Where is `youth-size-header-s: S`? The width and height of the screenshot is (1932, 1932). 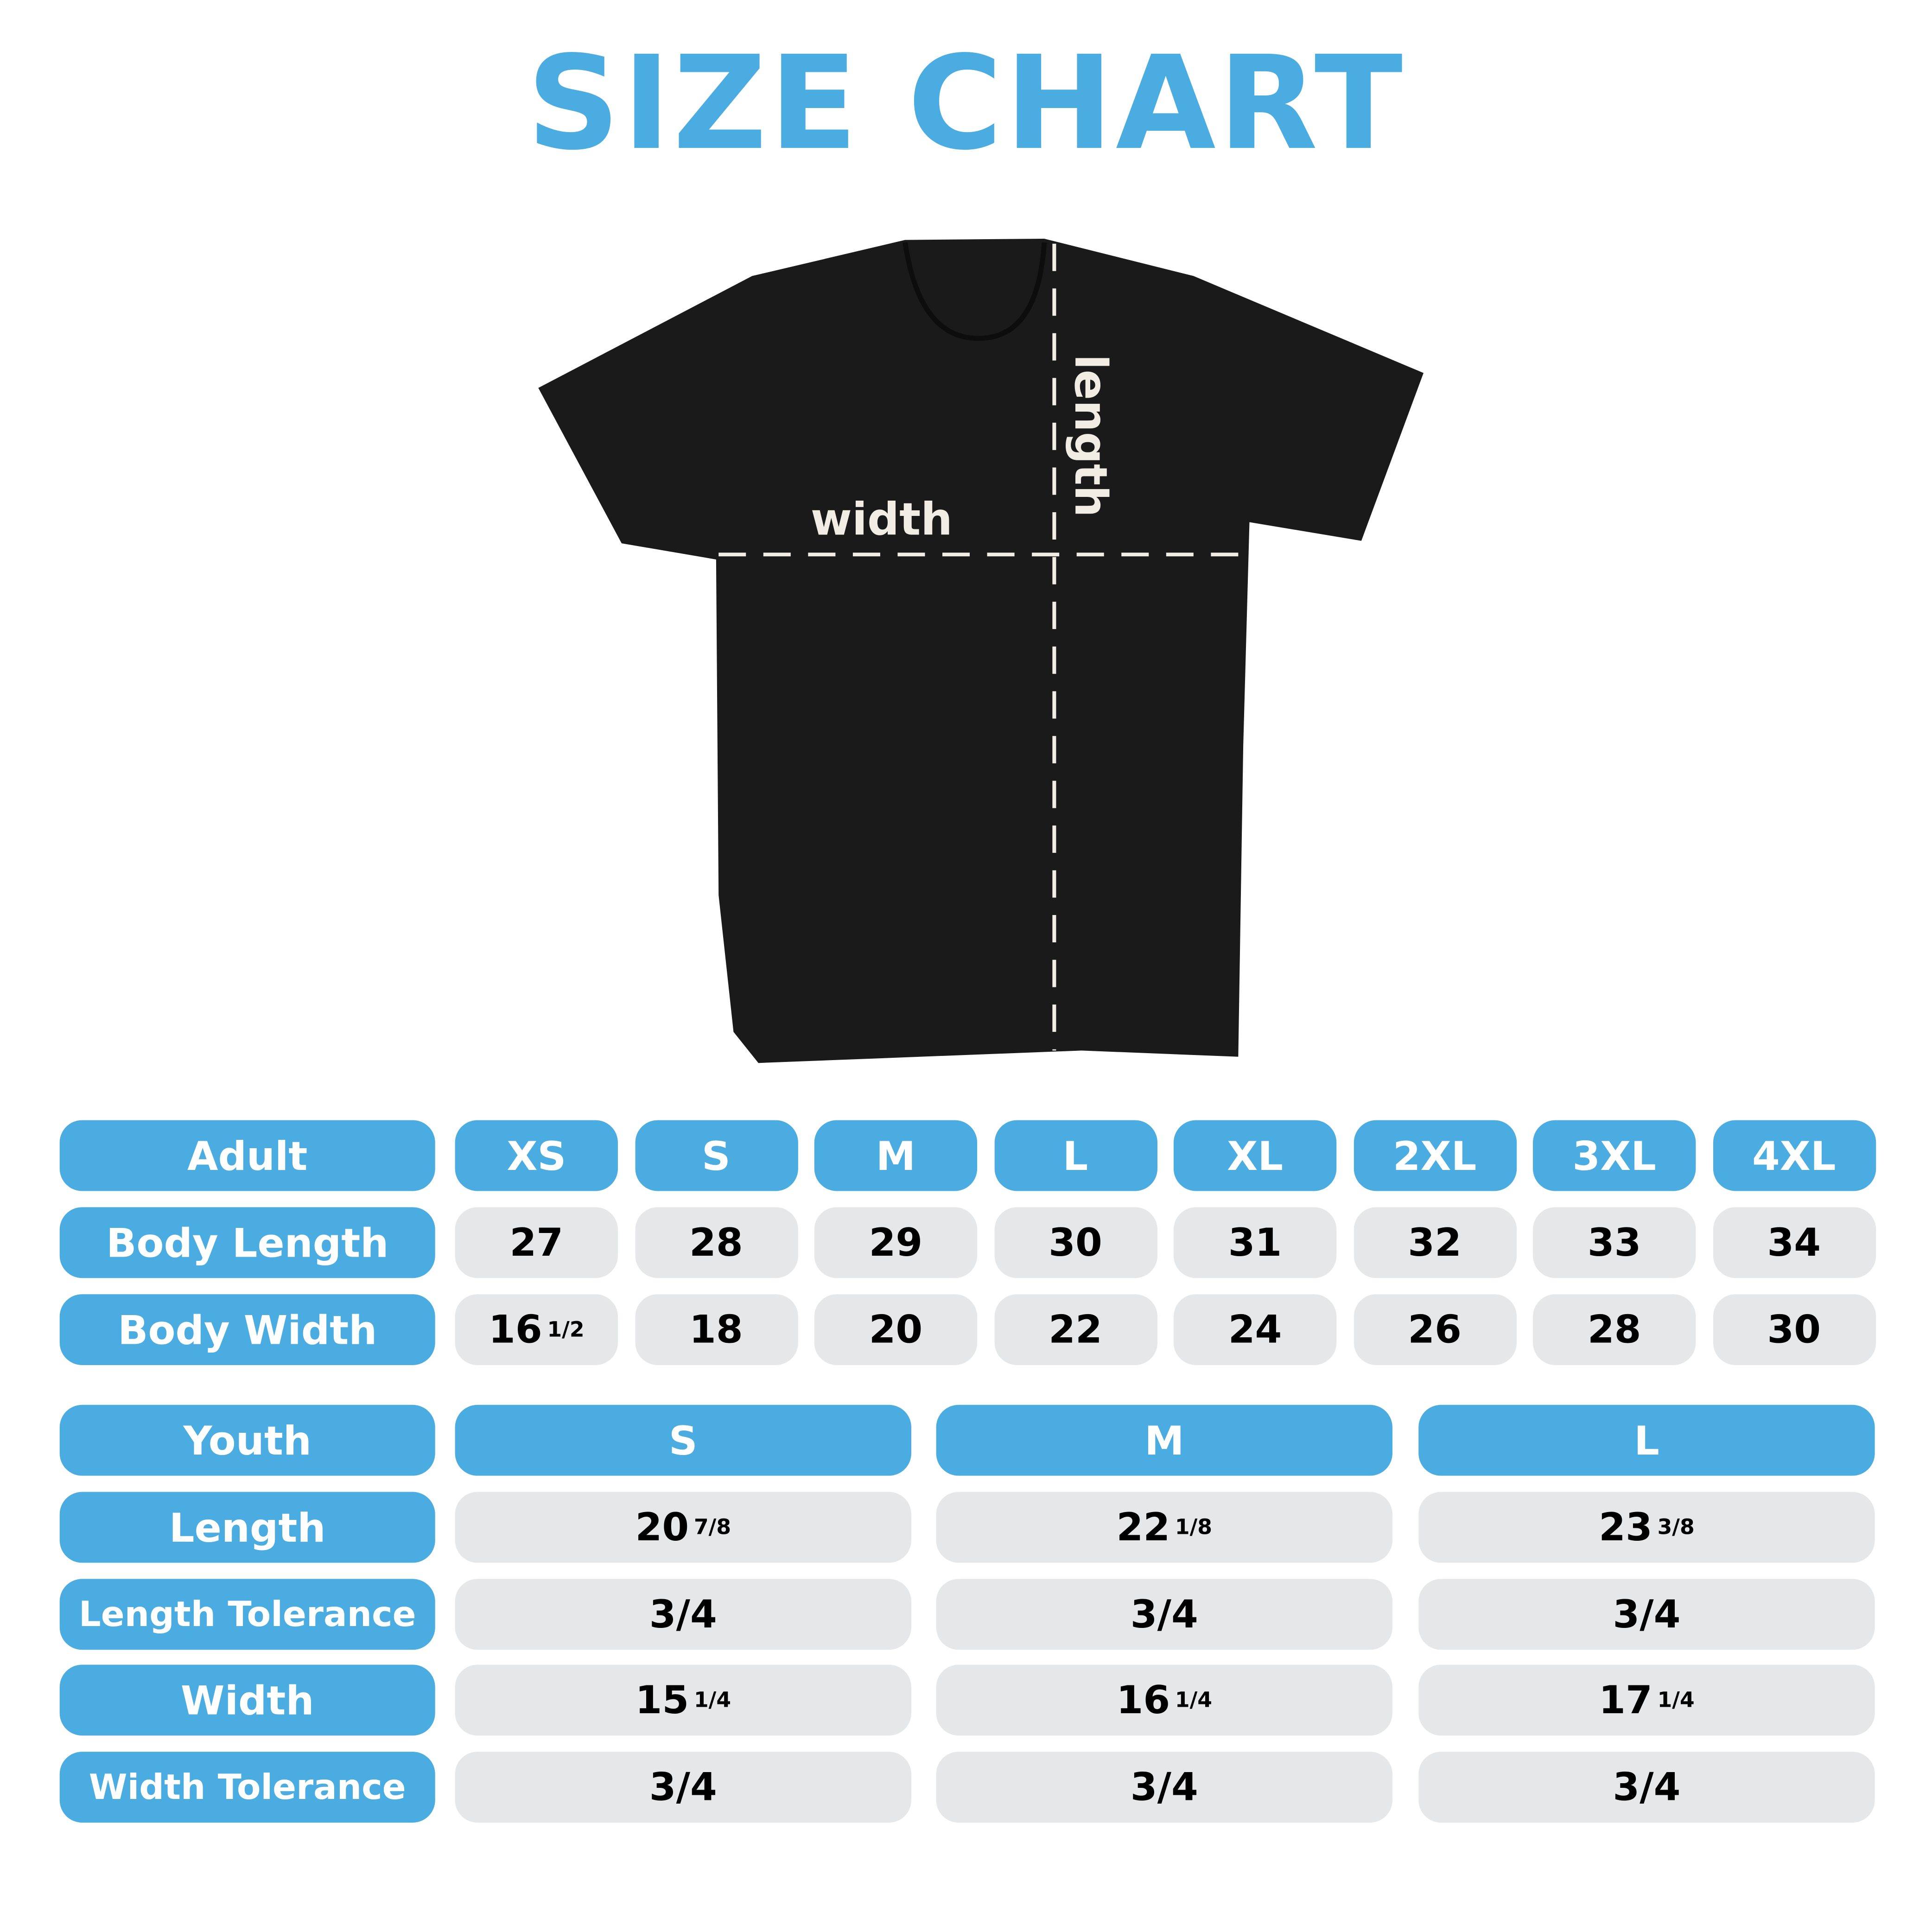 youth-size-header-s: S is located at coordinates (683, 1440).